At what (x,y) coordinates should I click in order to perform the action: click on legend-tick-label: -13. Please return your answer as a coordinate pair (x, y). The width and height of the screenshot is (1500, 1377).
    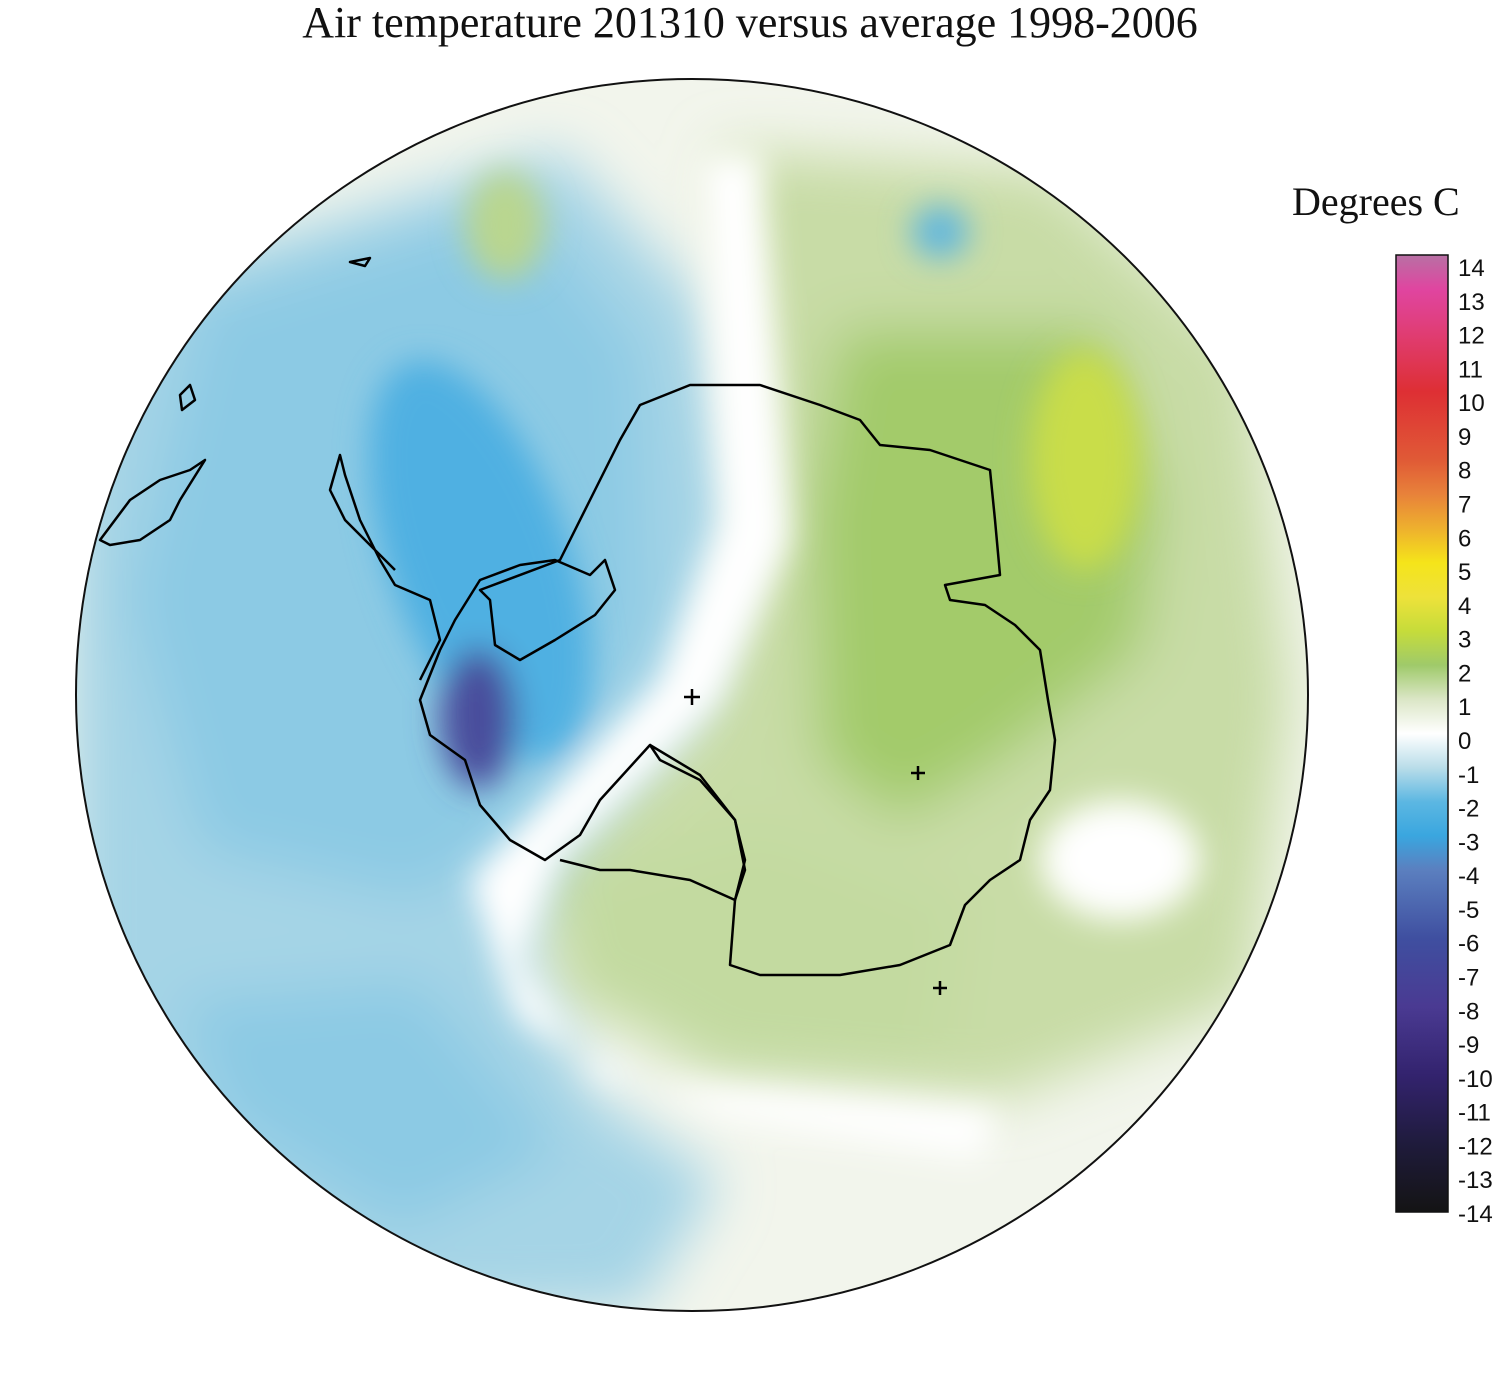
    Looking at the image, I should click on (1475, 1180).